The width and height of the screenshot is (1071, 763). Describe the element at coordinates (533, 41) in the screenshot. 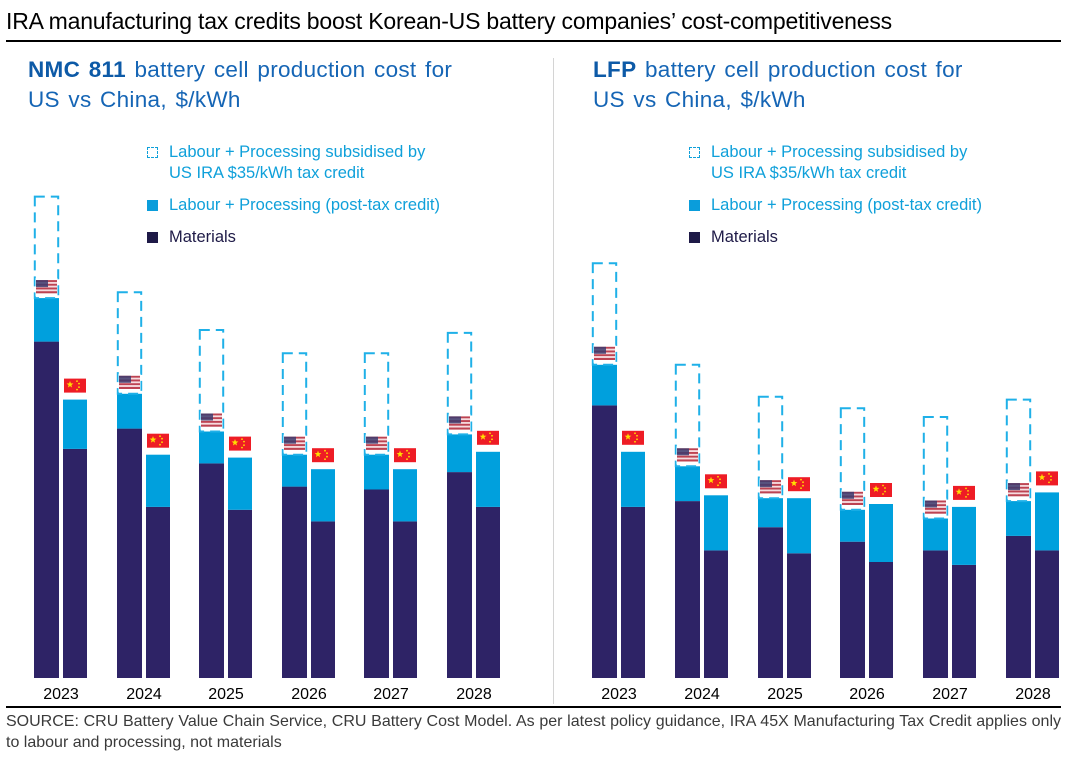

I see `title-rule` at that location.